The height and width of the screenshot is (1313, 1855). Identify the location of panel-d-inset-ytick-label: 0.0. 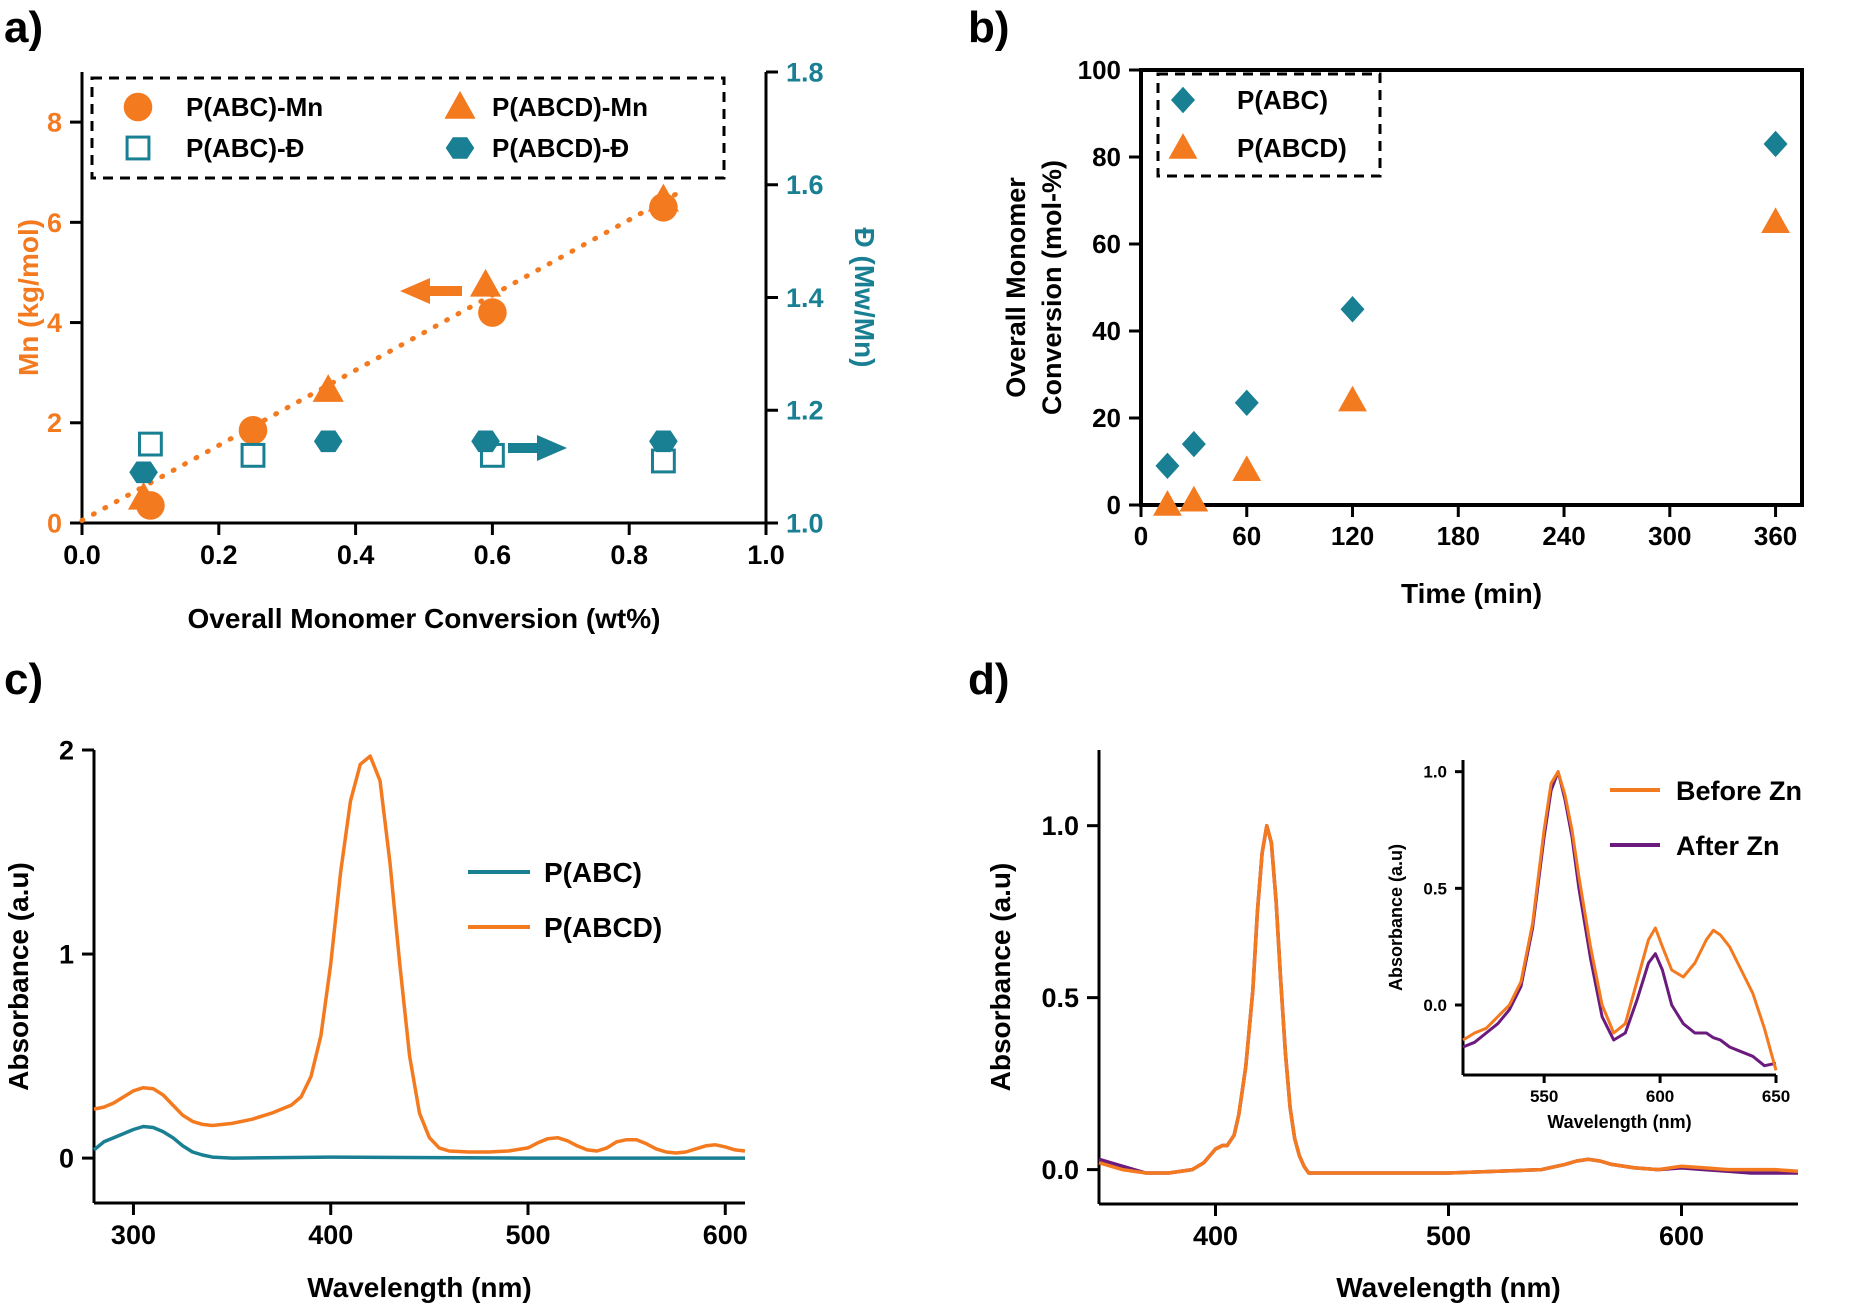
(1435, 1005).